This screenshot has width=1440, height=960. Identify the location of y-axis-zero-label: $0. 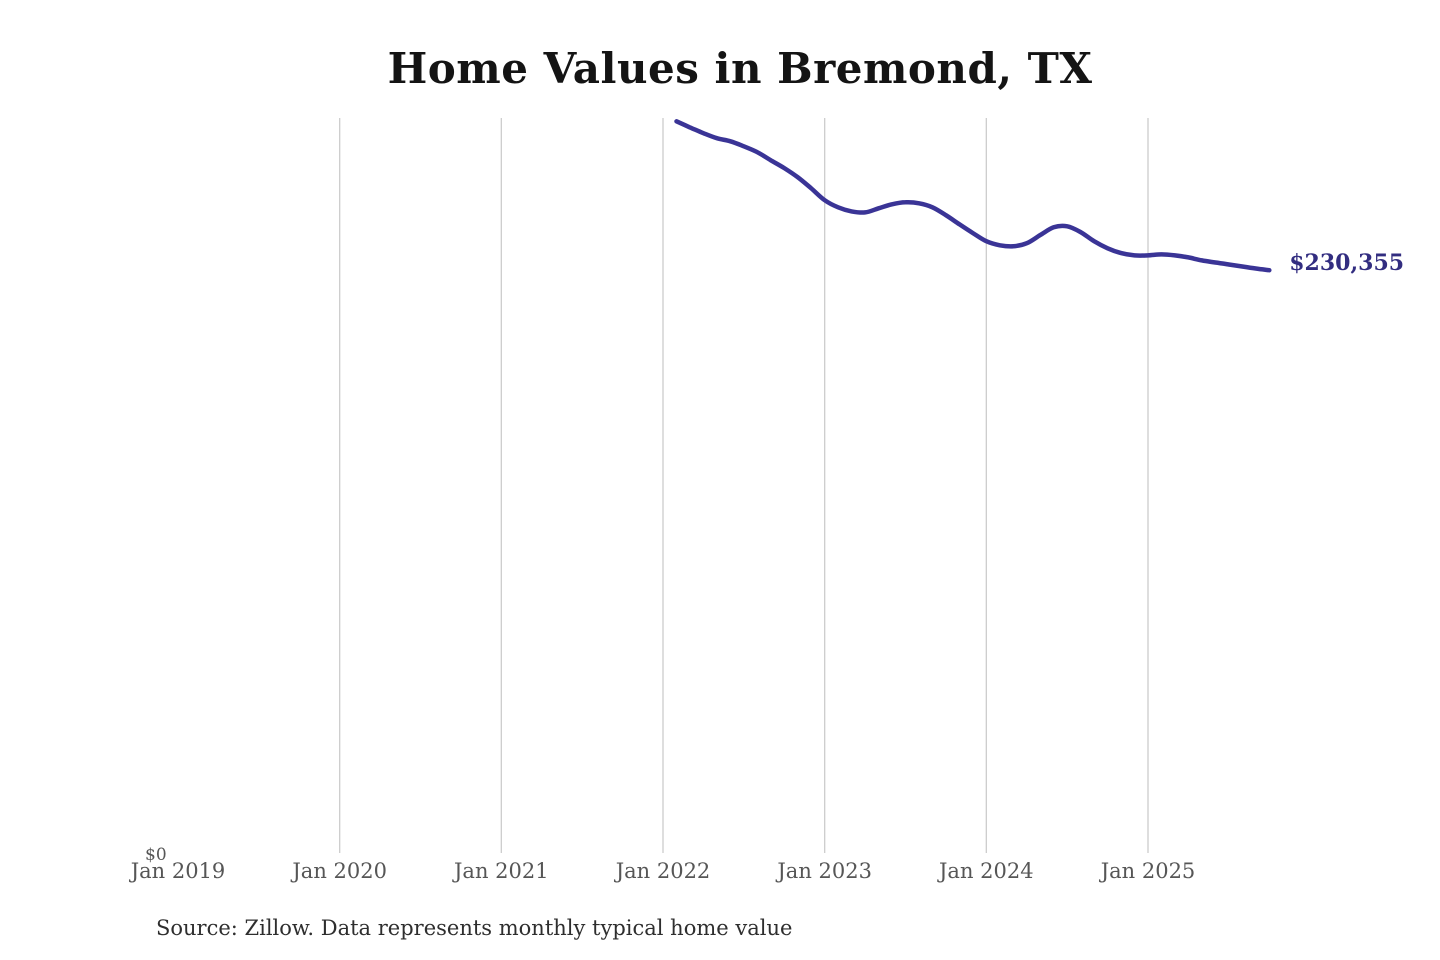
(156, 855).